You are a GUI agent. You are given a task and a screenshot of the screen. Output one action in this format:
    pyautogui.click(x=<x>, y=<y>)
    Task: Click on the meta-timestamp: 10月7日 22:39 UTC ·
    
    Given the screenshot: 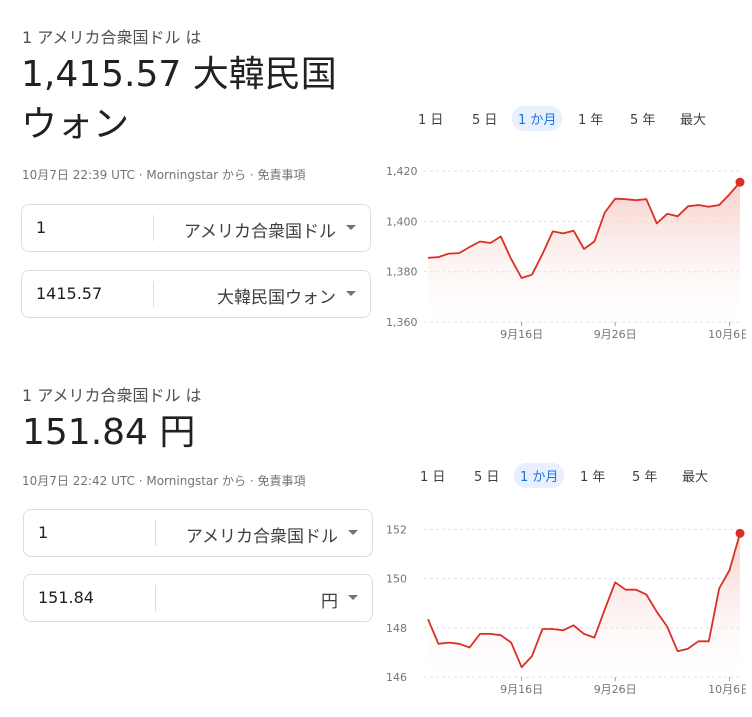 What is the action you would take?
    pyautogui.click(x=84, y=175)
    